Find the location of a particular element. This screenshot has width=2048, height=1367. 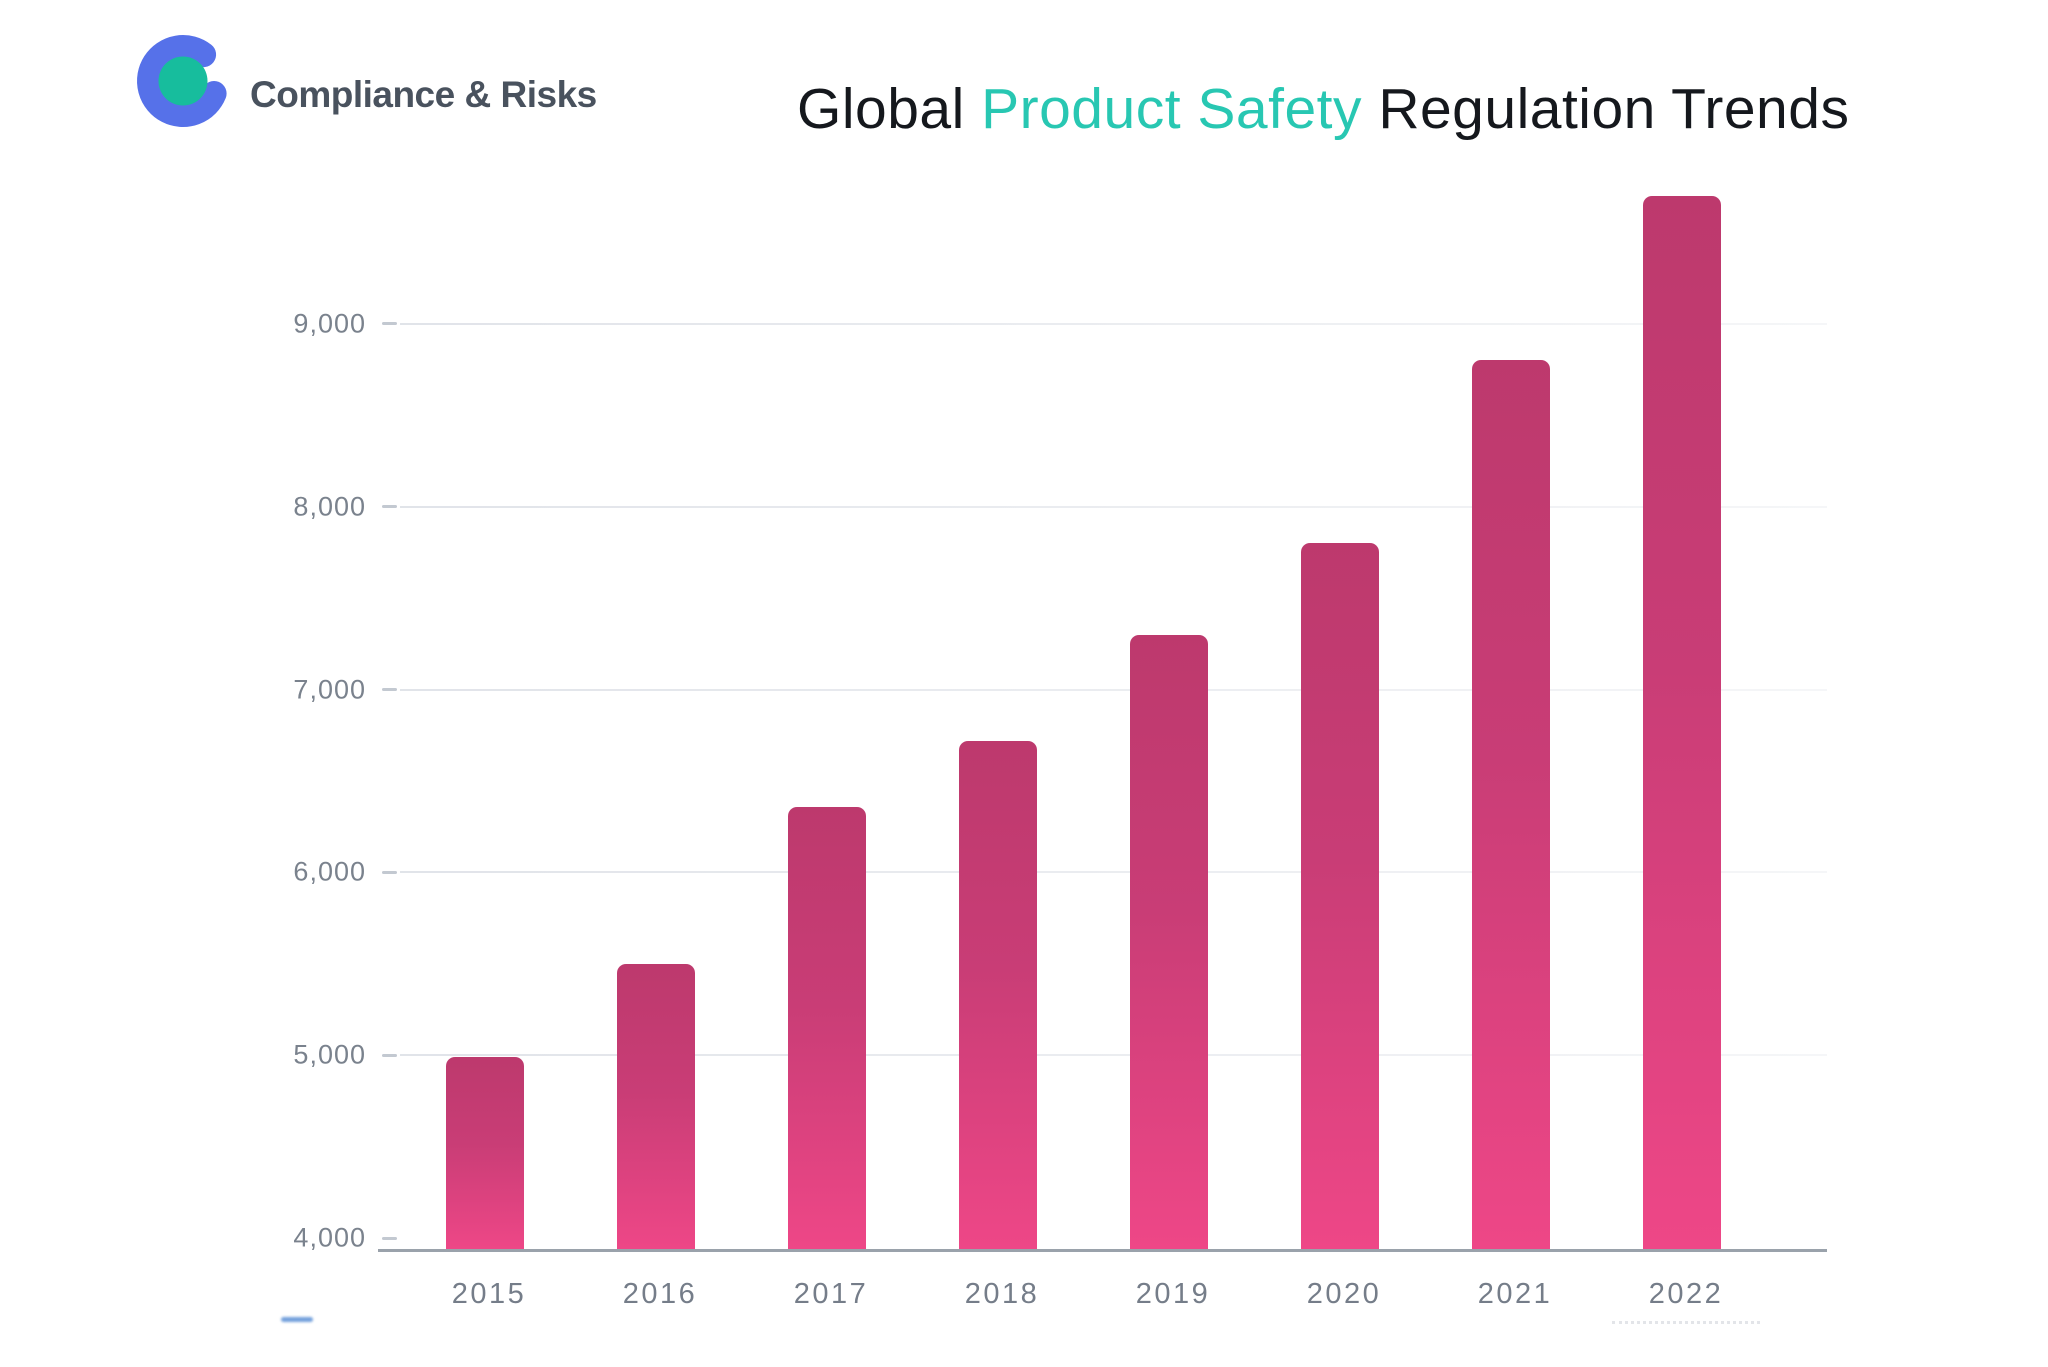

blue-line-artifact is located at coordinates (297, 1319).